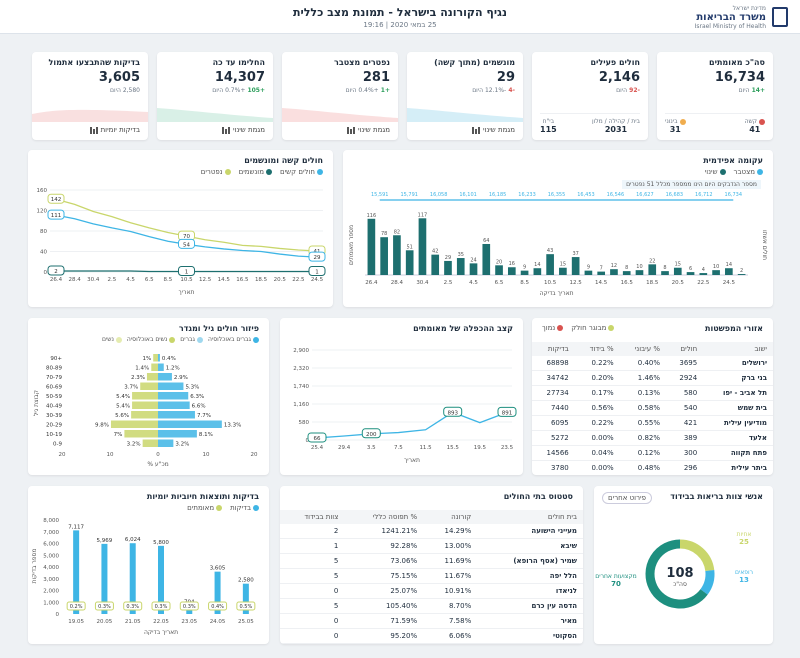 The image size is (800, 658). I want to click on table-row: תל אביב - יפו 580 0.13% 0.17% 27734, so click(652, 393).